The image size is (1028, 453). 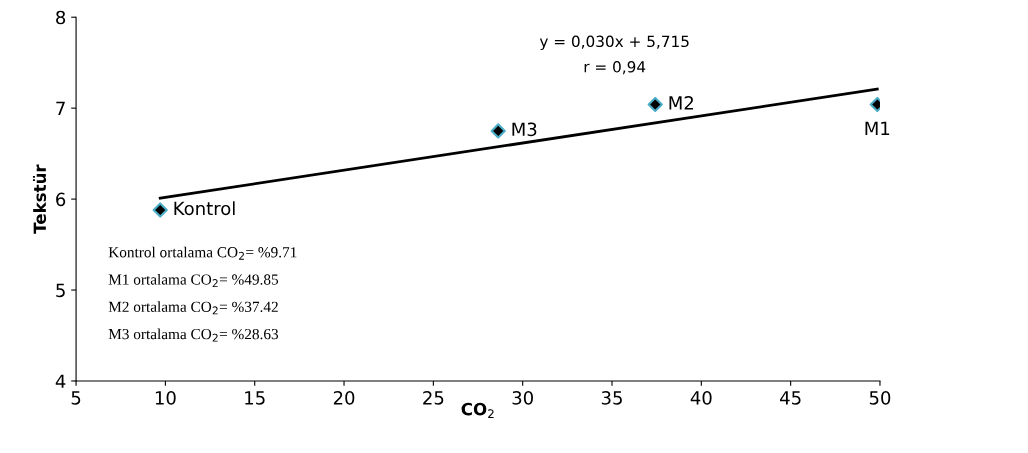 What do you see at coordinates (615, 68) in the screenshot?
I see `annotation: r = 0,94` at bounding box center [615, 68].